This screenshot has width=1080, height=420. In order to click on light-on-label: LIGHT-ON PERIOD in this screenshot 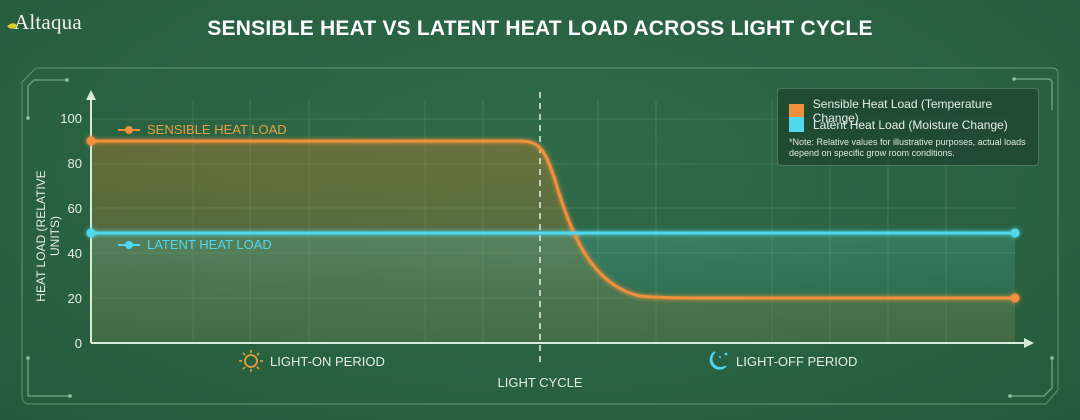, I will do `click(327, 361)`.